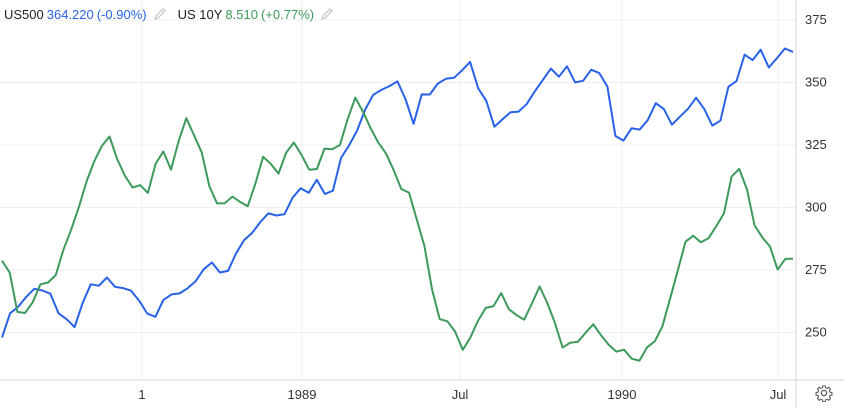 This screenshot has height=408, width=844. I want to click on x-tick-label: 1, so click(141, 394).